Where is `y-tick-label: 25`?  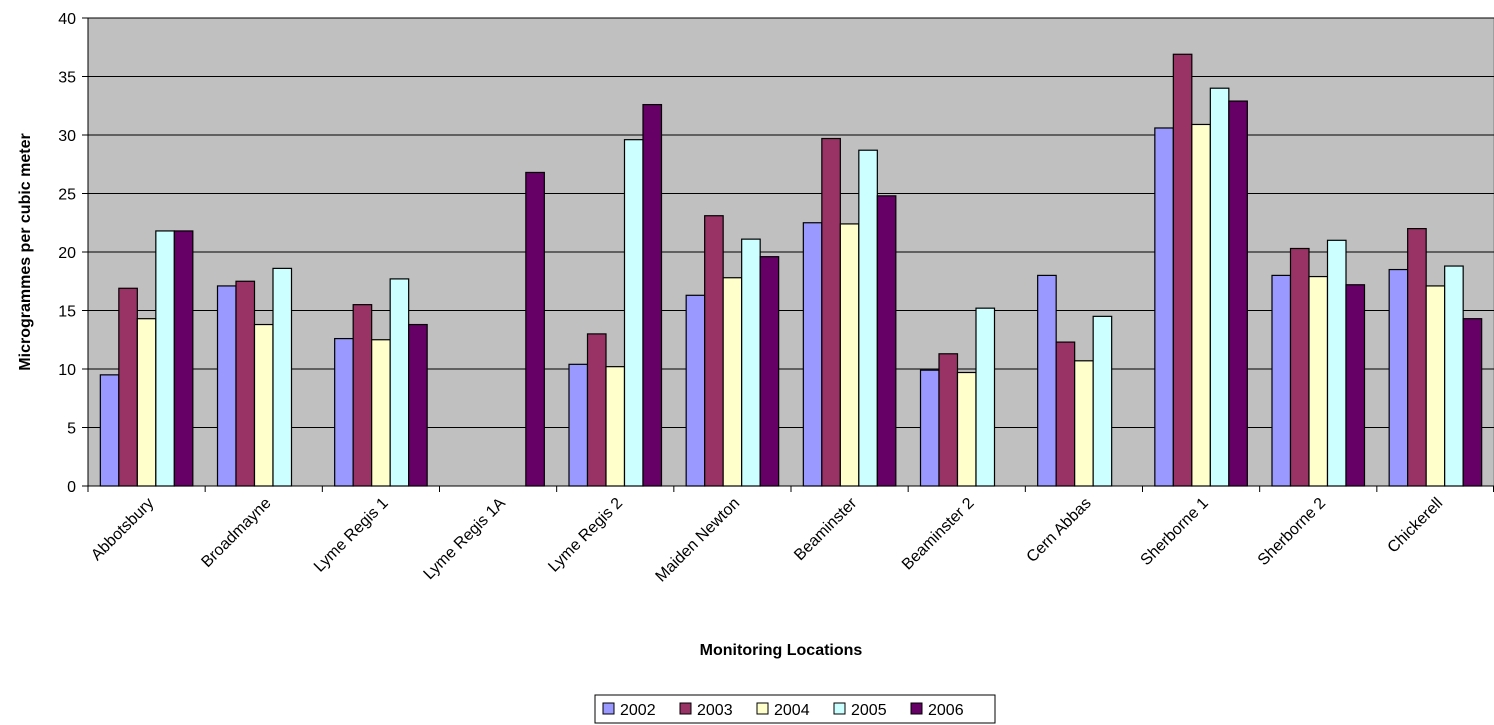 y-tick-label: 25 is located at coordinates (67, 195).